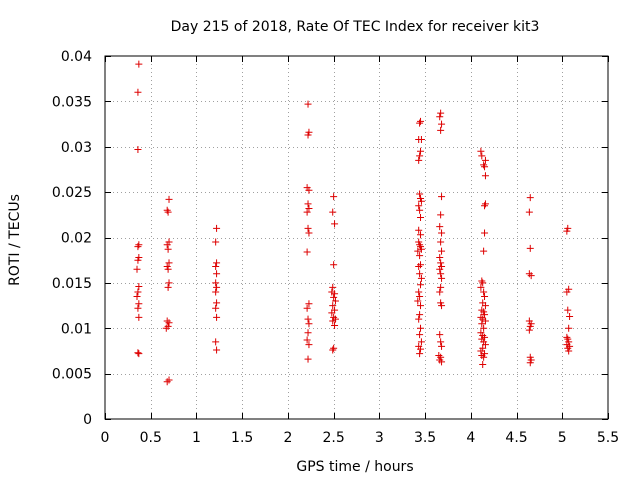 This screenshot has height=480, width=640. I want to click on x-tick-label: 4, so click(470, 438).